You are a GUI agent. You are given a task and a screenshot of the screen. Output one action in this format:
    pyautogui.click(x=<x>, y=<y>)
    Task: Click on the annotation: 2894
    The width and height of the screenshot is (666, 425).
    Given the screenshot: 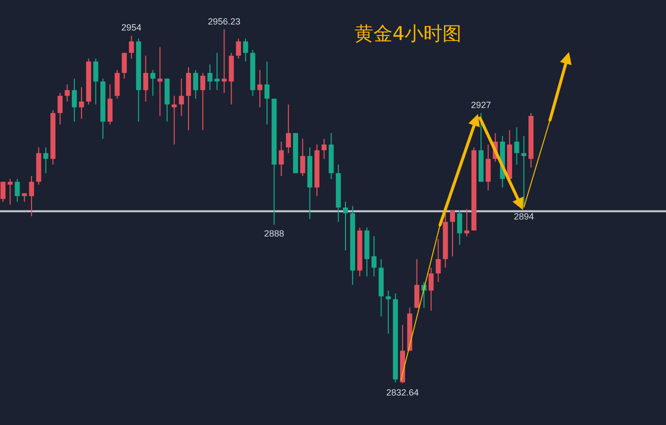 What is the action you would take?
    pyautogui.click(x=524, y=217)
    